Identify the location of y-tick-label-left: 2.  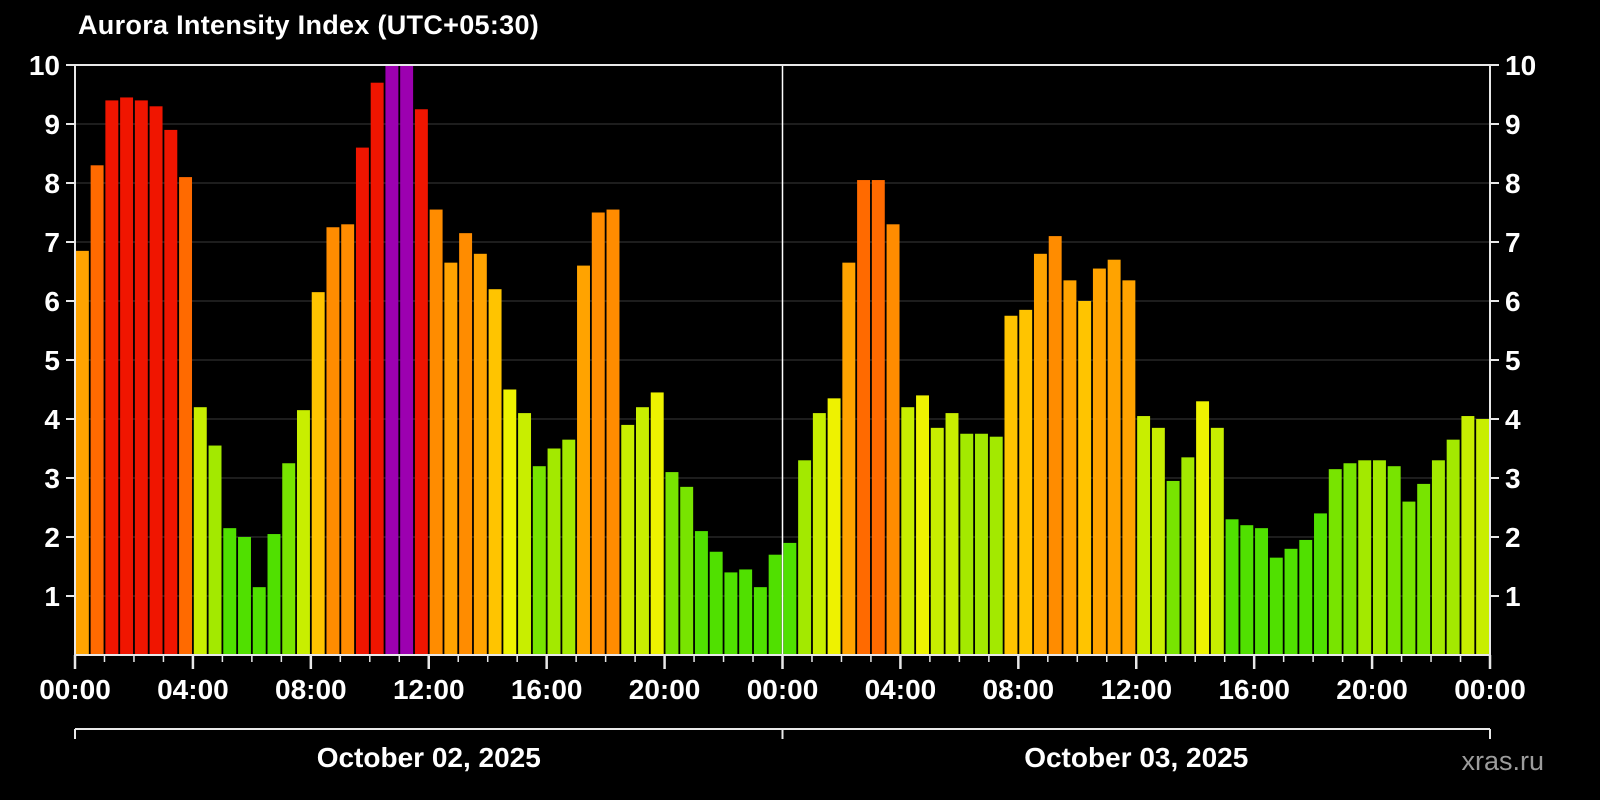
(52, 537).